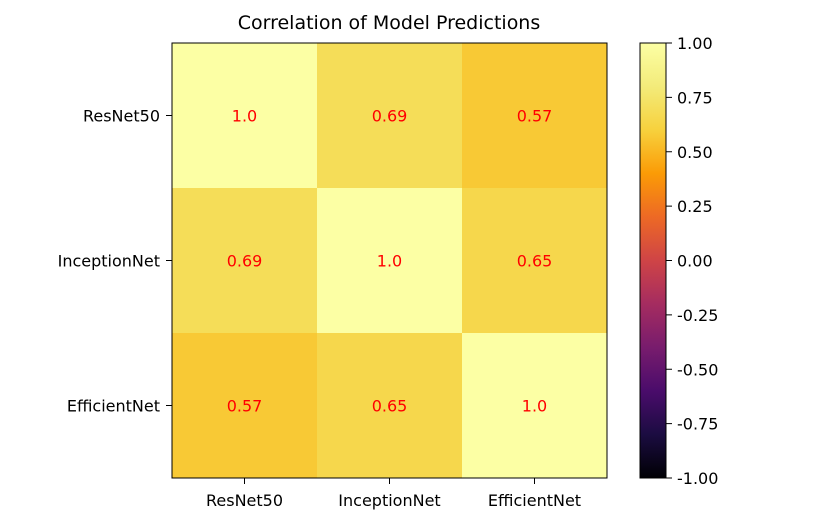  What do you see at coordinates (389, 500) in the screenshot?
I see `x-tick-label: InceptionNet` at bounding box center [389, 500].